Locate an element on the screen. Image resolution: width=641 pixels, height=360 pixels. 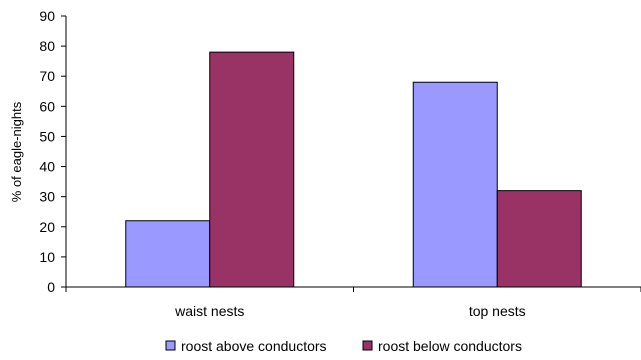
y-tick-label: 50 is located at coordinates (47, 136).